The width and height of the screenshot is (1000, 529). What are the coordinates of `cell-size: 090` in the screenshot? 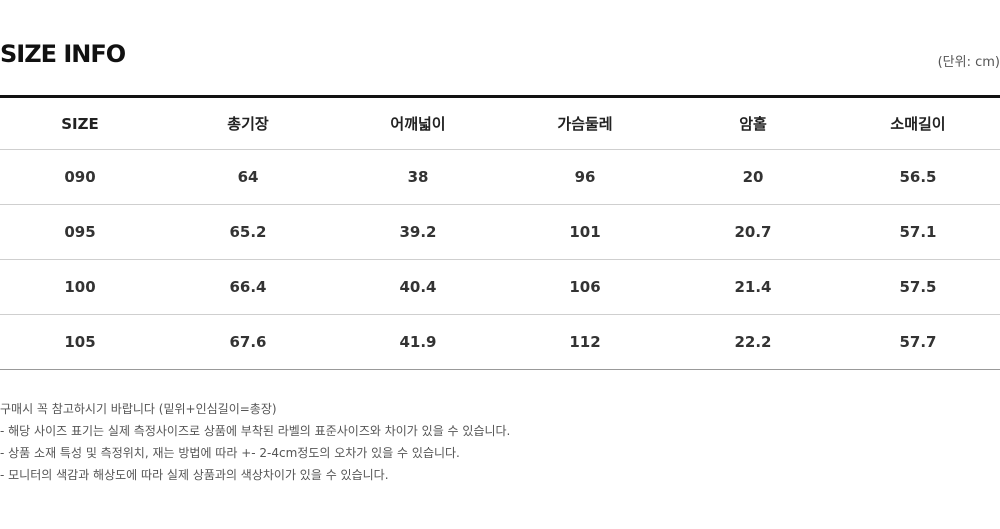 It's located at (80, 177).